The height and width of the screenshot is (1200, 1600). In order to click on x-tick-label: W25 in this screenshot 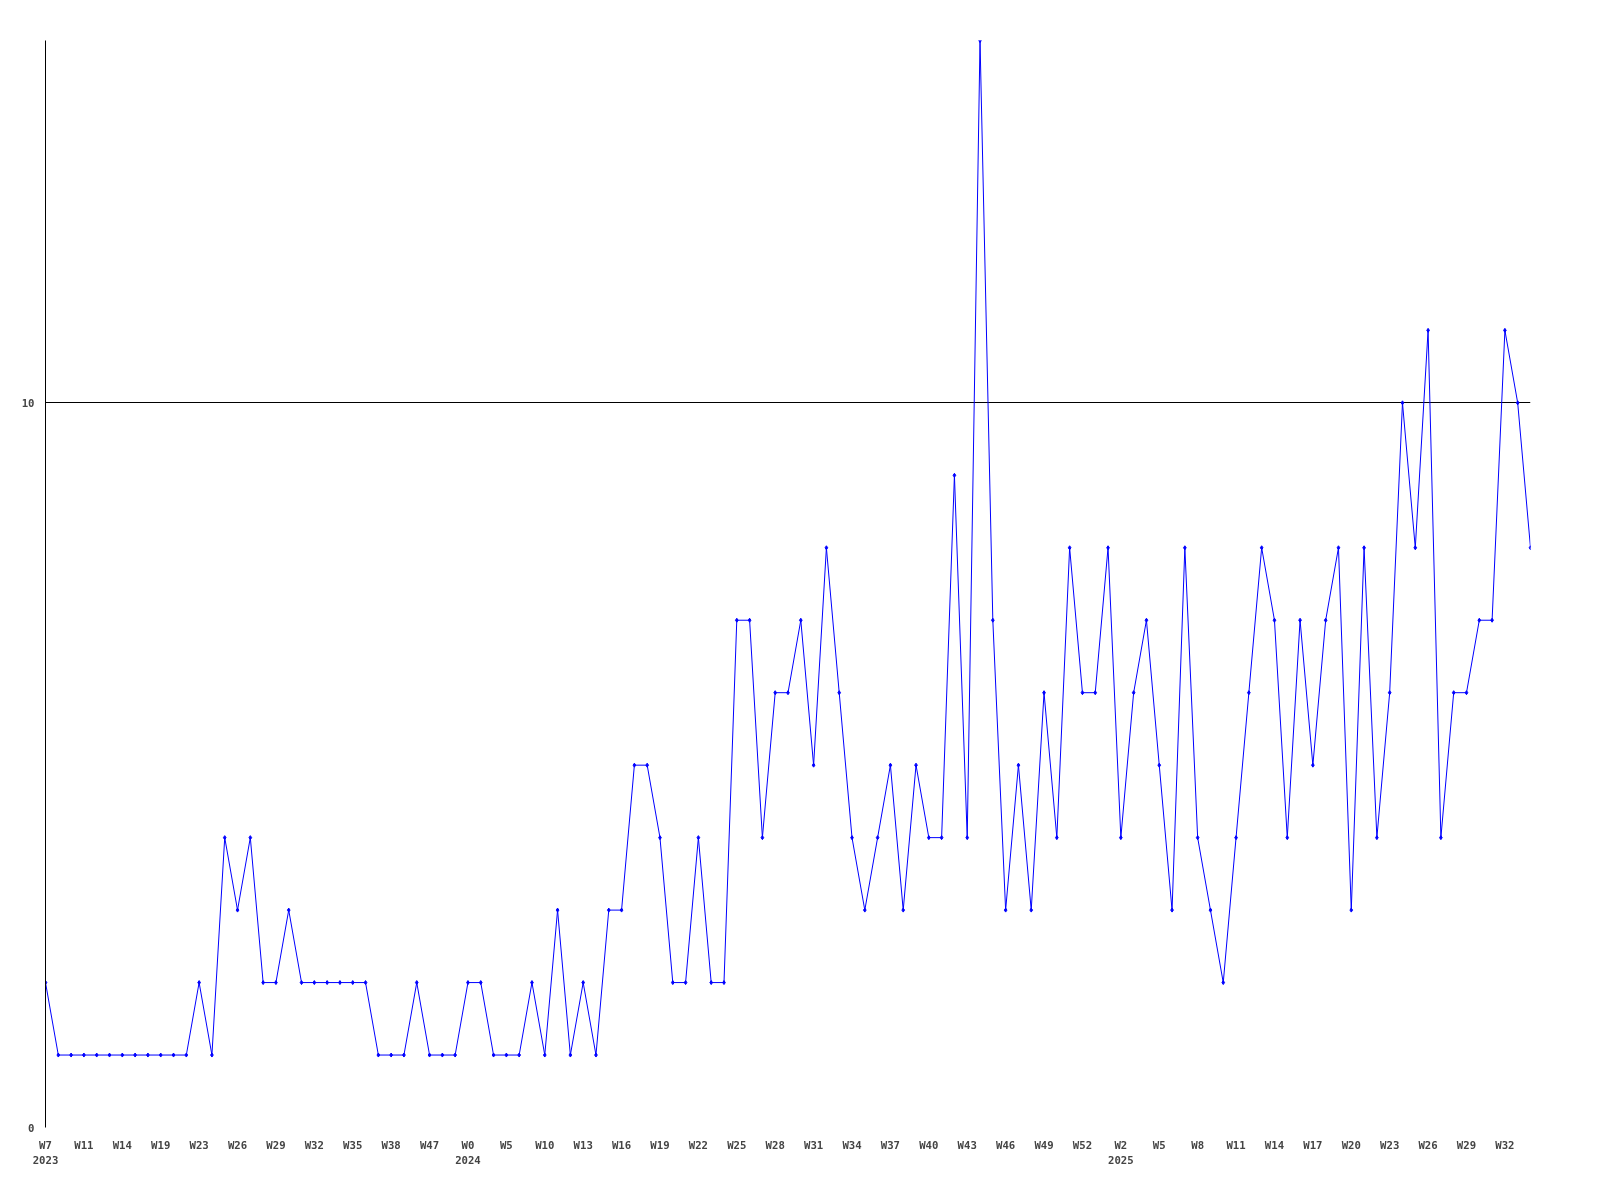, I will do `click(737, 1145)`.